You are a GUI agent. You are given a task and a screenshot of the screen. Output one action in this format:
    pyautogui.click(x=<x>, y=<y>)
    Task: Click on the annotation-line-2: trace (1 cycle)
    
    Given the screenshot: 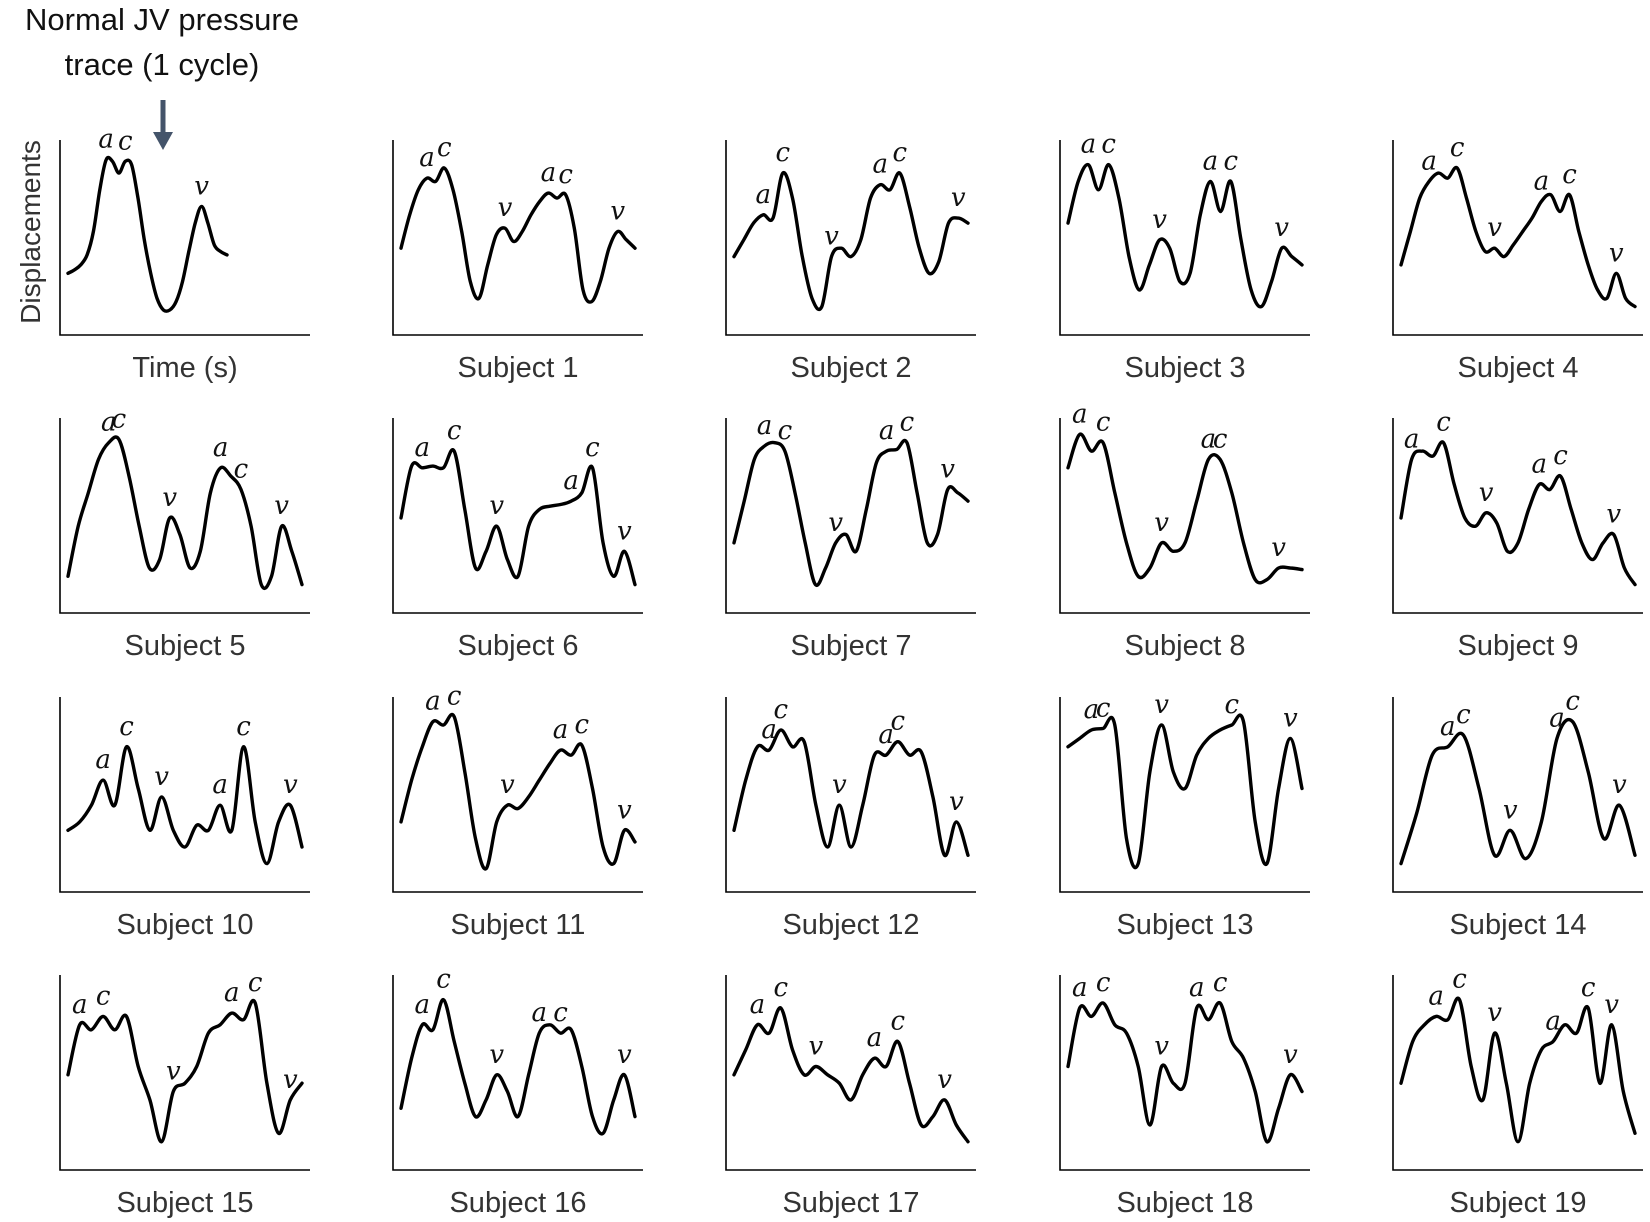 What is the action you would take?
    pyautogui.click(x=162, y=64)
    